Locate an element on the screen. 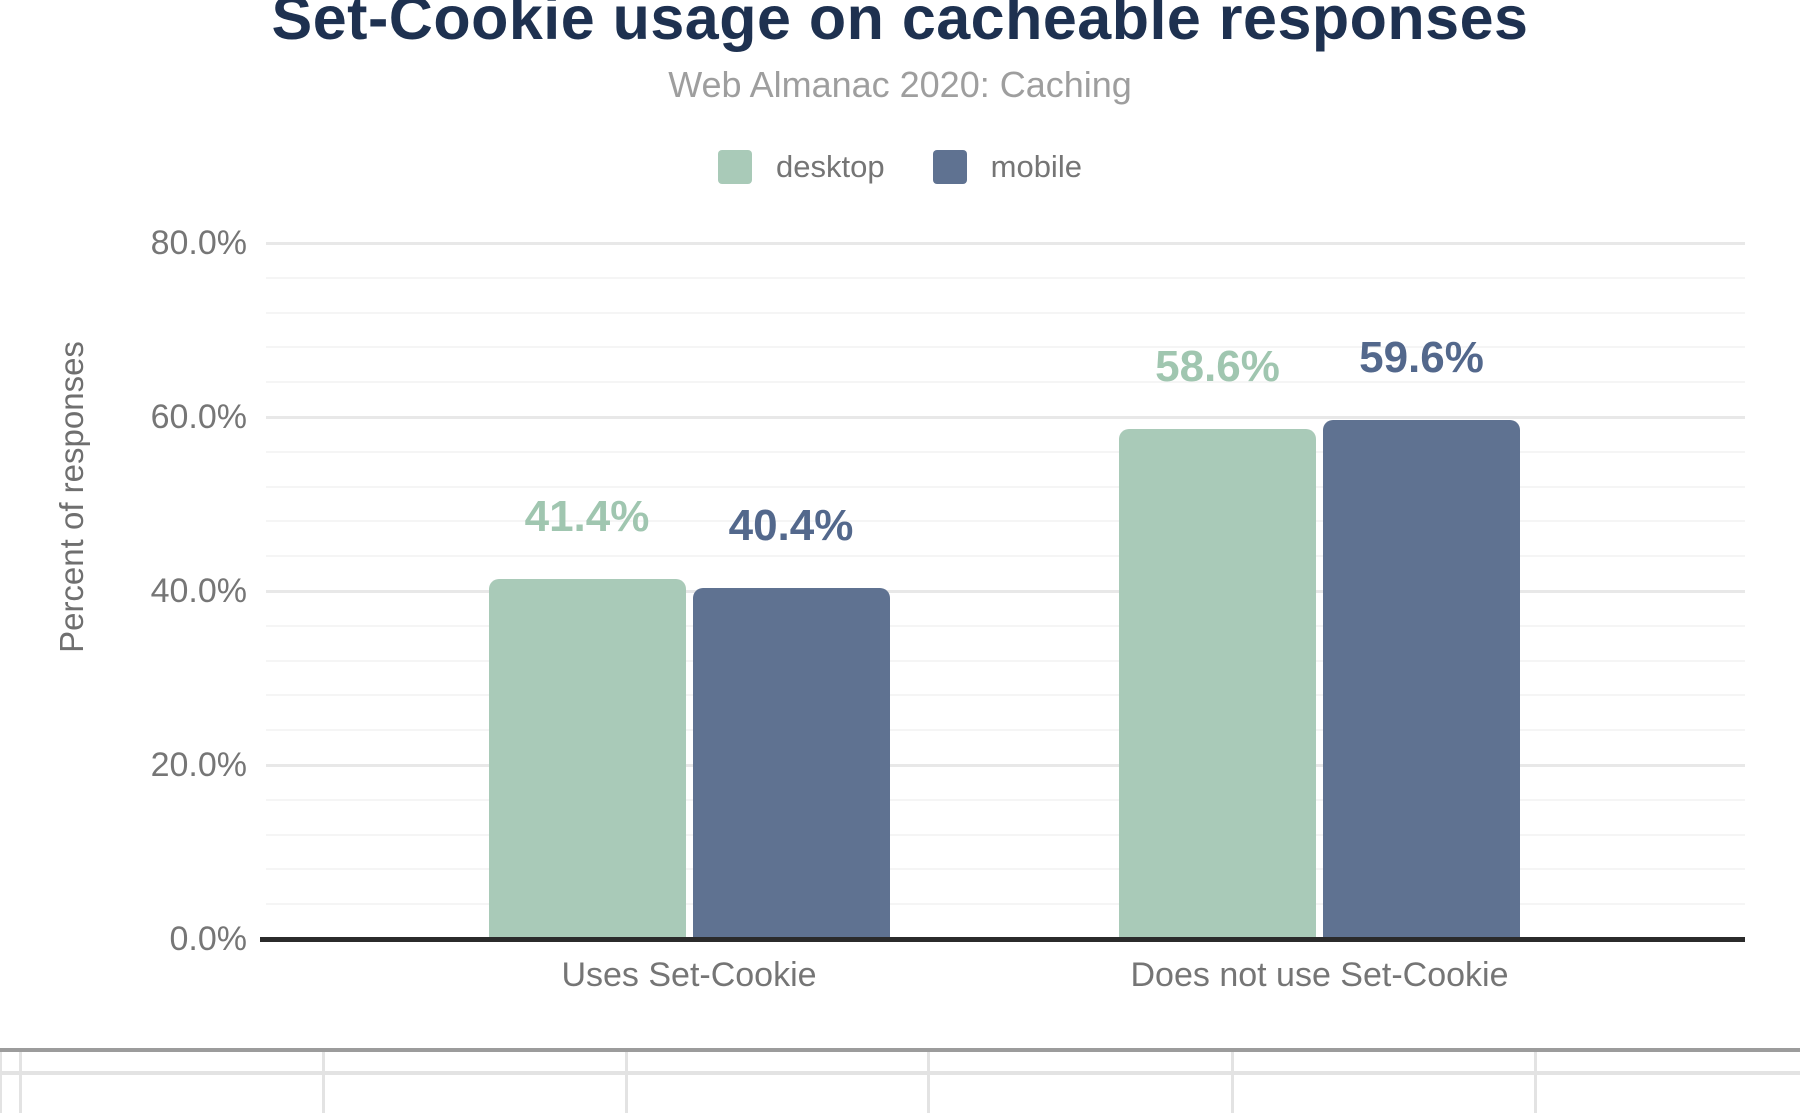 The width and height of the screenshot is (1800, 1113). legend: desktop mobile is located at coordinates (900, 167).